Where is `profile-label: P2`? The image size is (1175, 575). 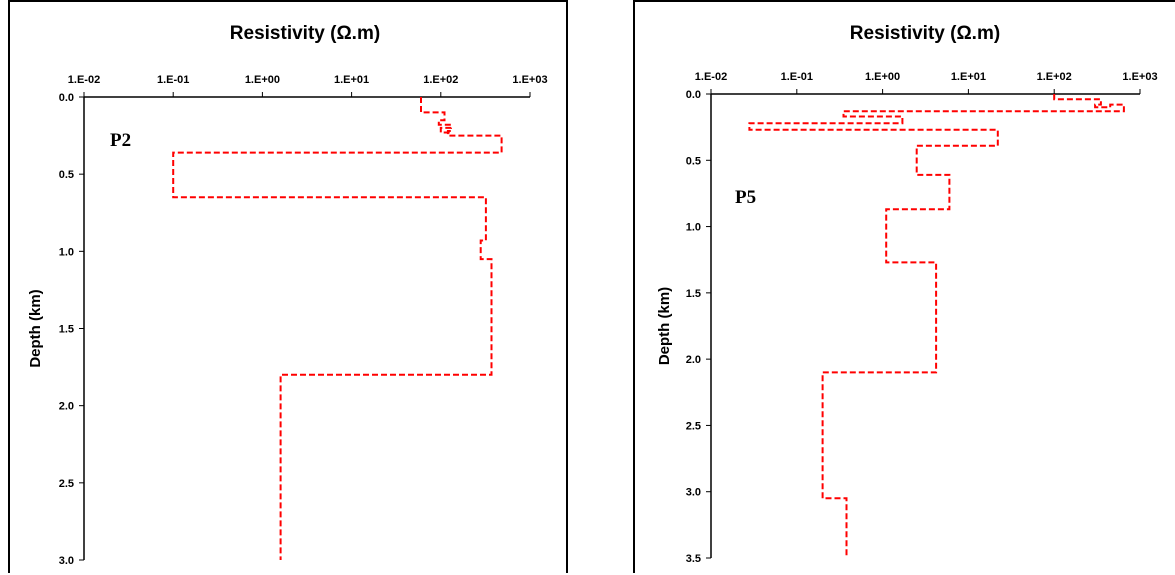
profile-label: P2 is located at coordinates (120, 140).